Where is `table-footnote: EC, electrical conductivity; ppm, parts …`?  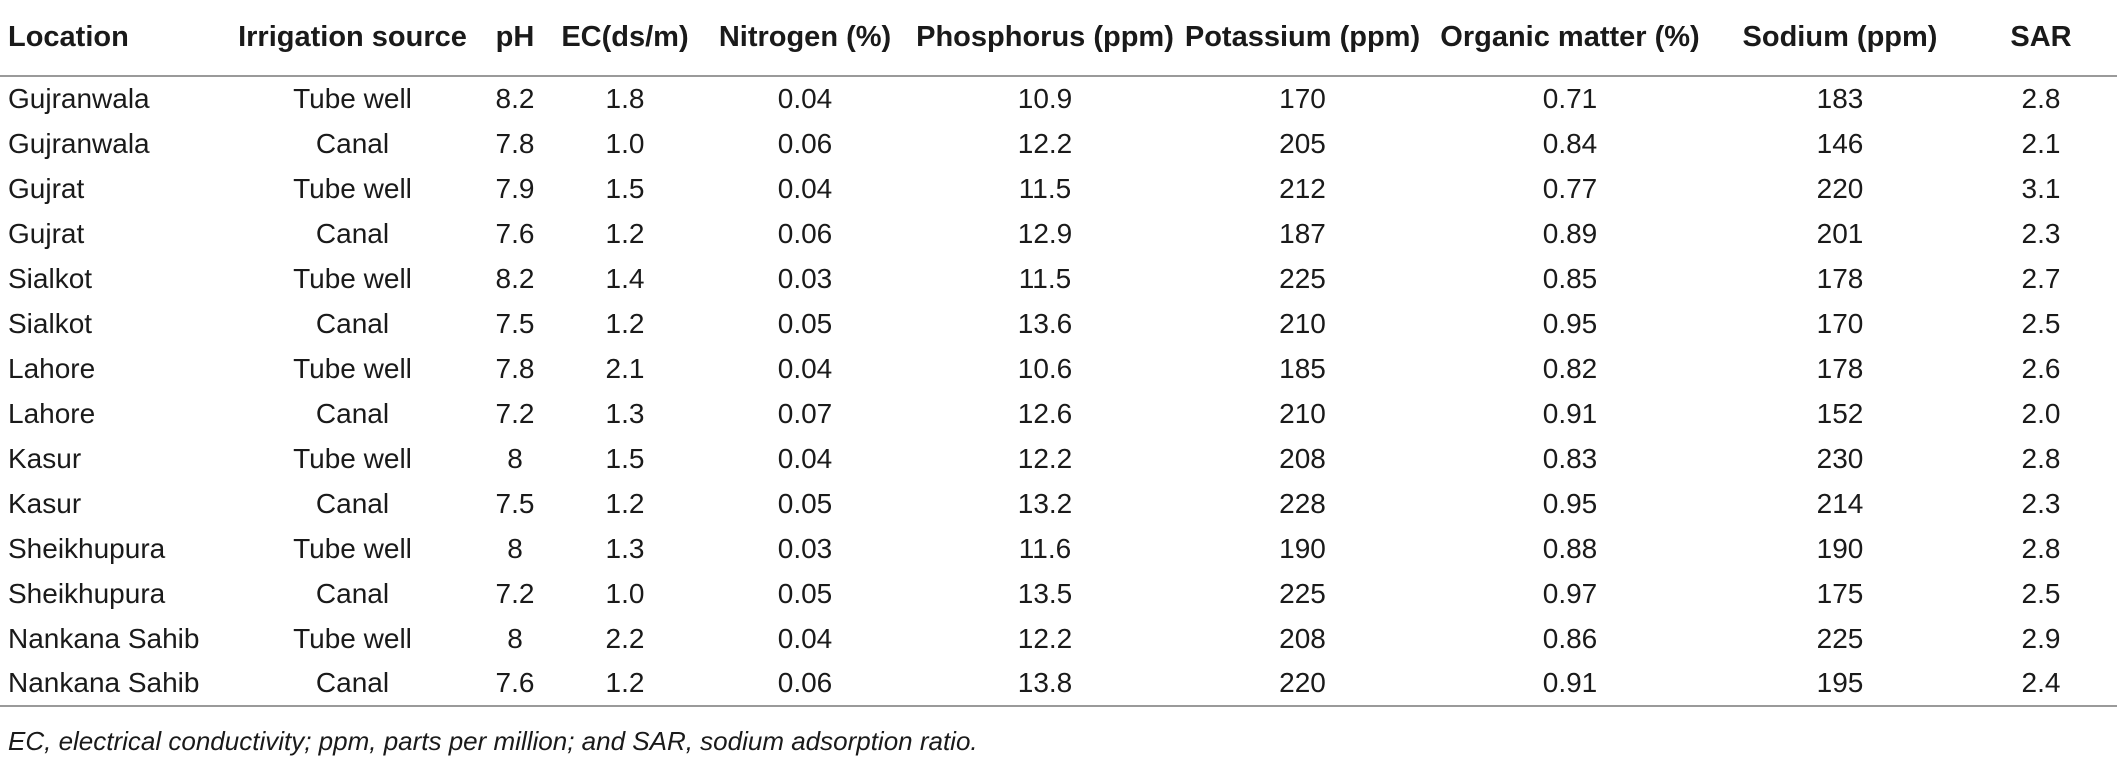 table-footnote: EC, electrical conductivity; ppm, parts … is located at coordinates (493, 741).